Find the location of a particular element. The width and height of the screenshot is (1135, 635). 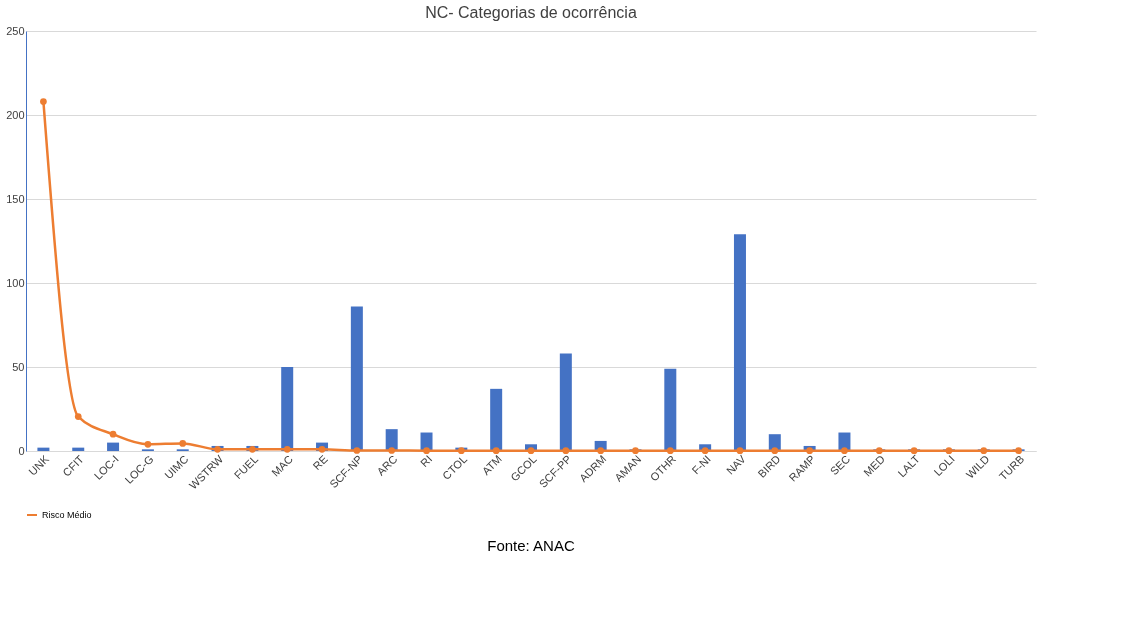

y-tick-label: 150 is located at coordinates (15, 198).